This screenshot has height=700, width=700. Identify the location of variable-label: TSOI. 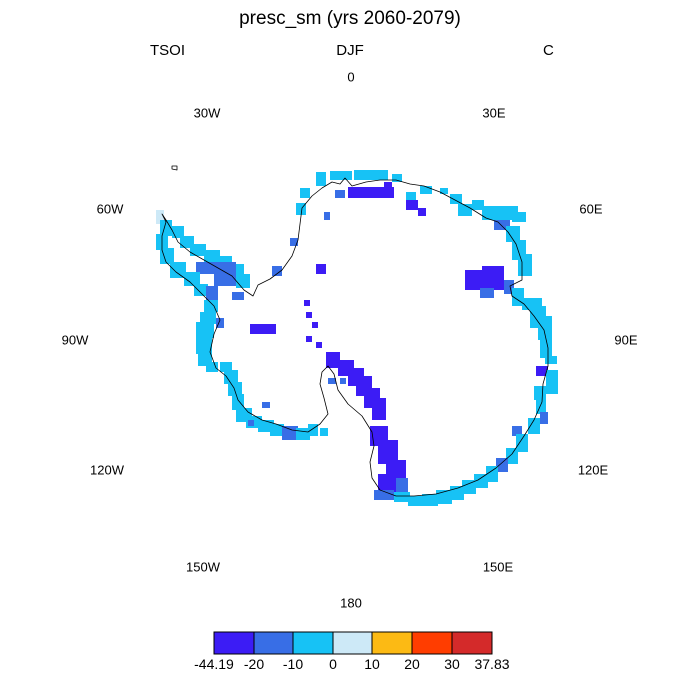
(168, 50).